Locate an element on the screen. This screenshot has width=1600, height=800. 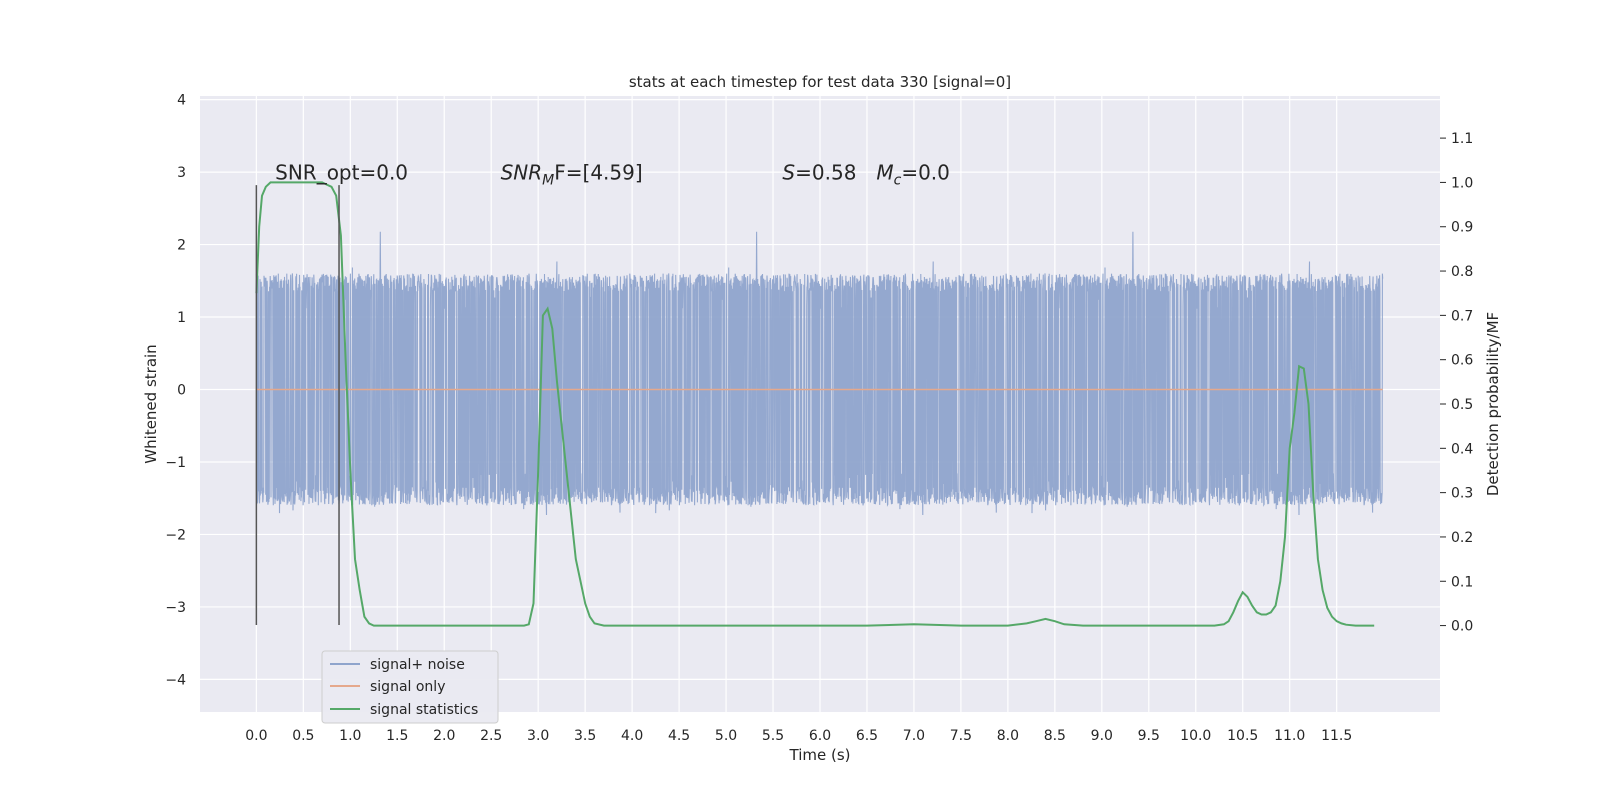
x-tick-label: 5.5 is located at coordinates (773, 736).